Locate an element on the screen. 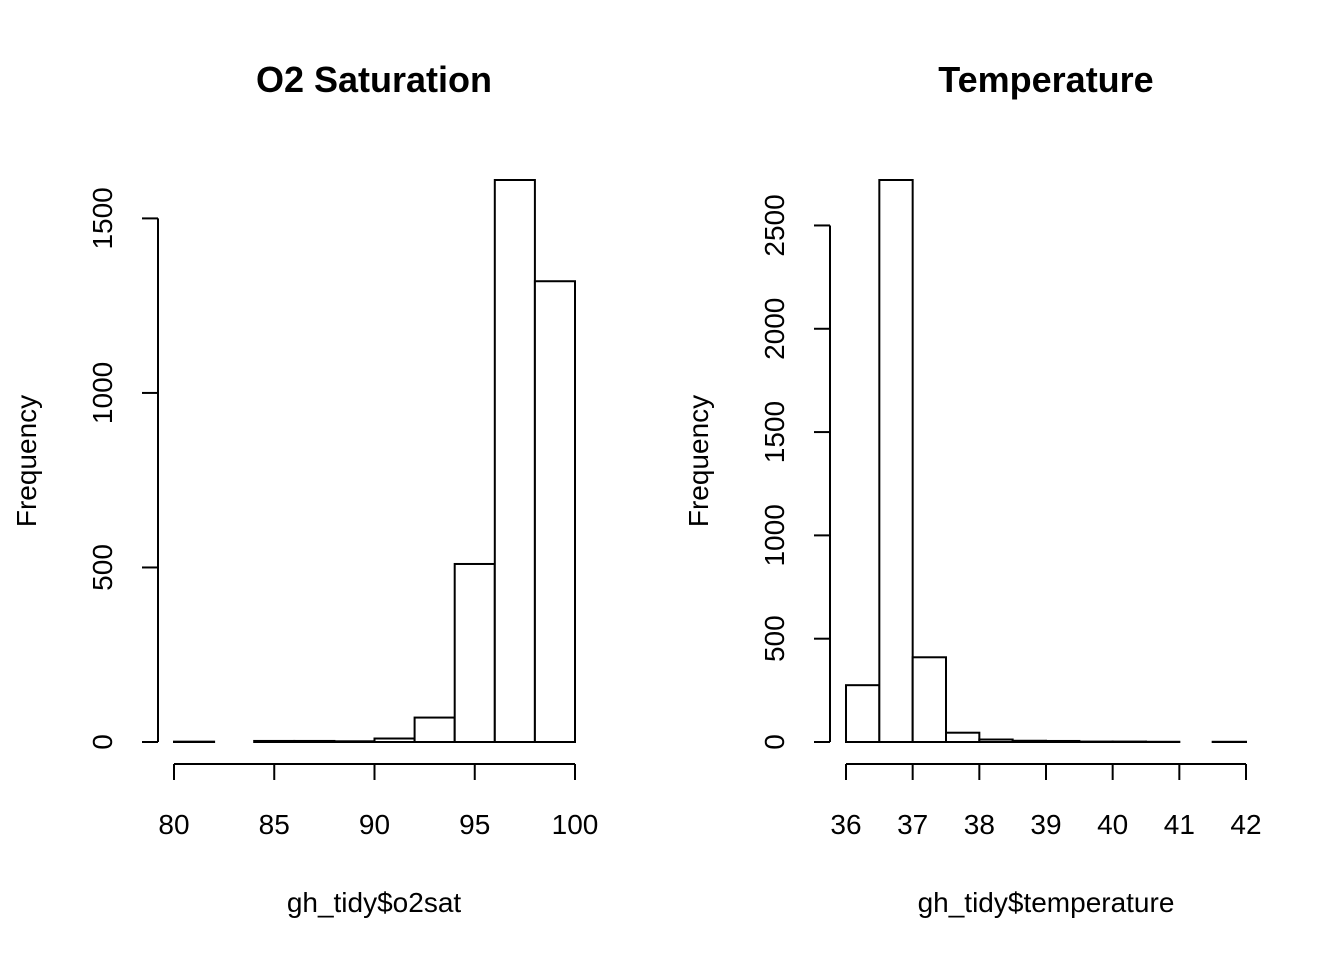 The image size is (1344, 960). o2-saturation-x-tick-label: 80 is located at coordinates (173, 824).